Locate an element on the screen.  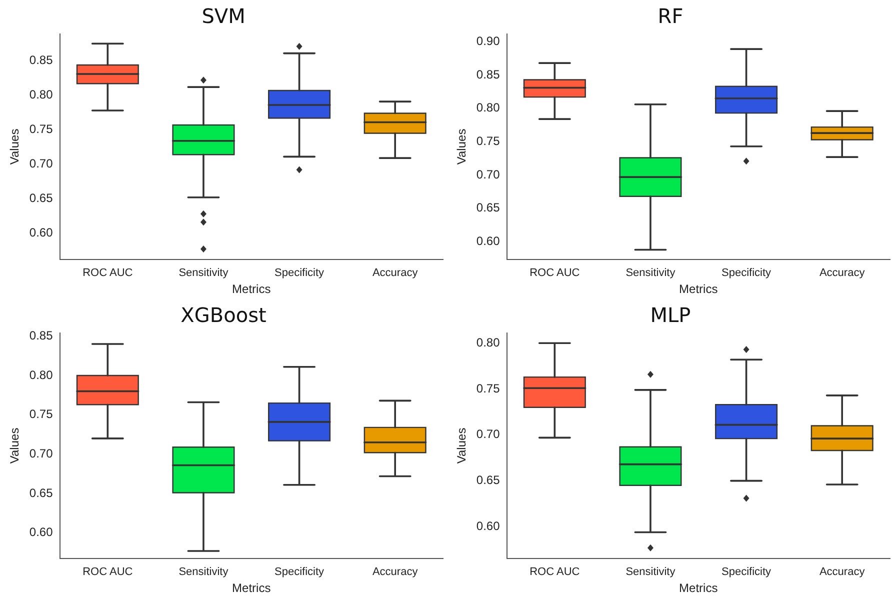
chart-title: MLP is located at coordinates (670, 315).